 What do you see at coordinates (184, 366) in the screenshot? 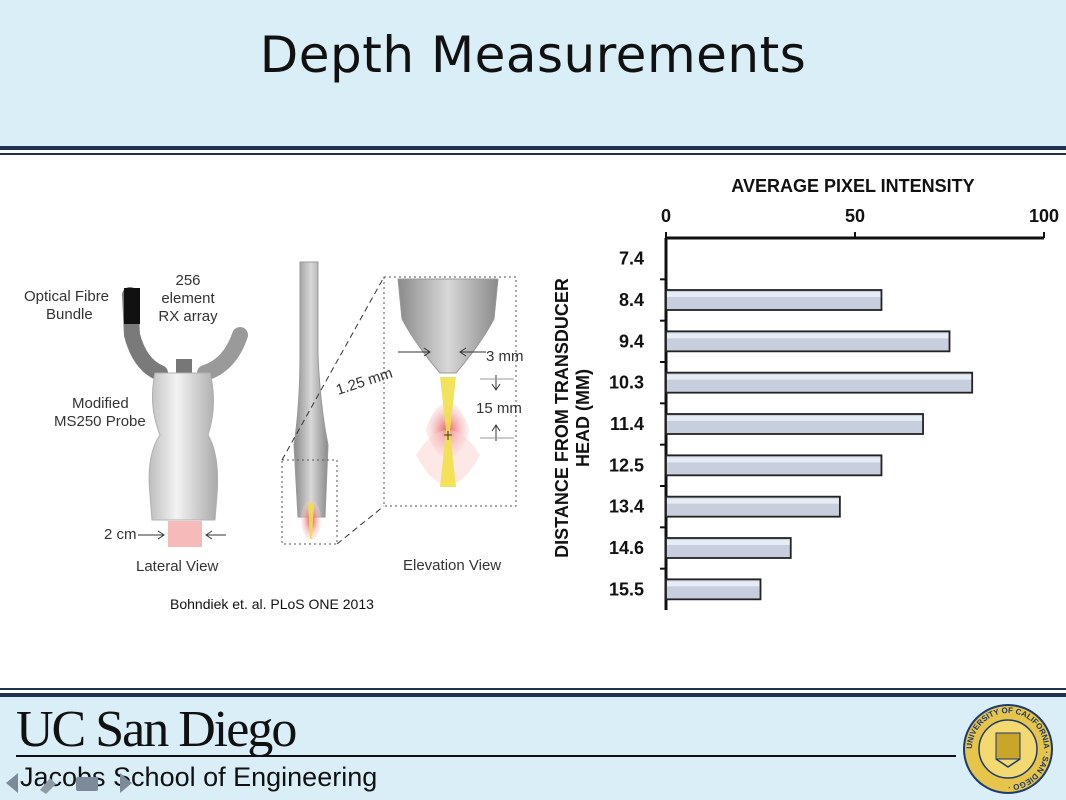
I see `probe-cap` at bounding box center [184, 366].